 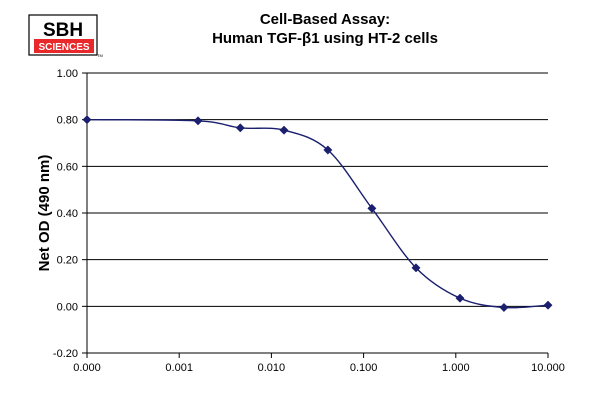 I want to click on y-tick-label: 0.60, so click(x=67, y=167).